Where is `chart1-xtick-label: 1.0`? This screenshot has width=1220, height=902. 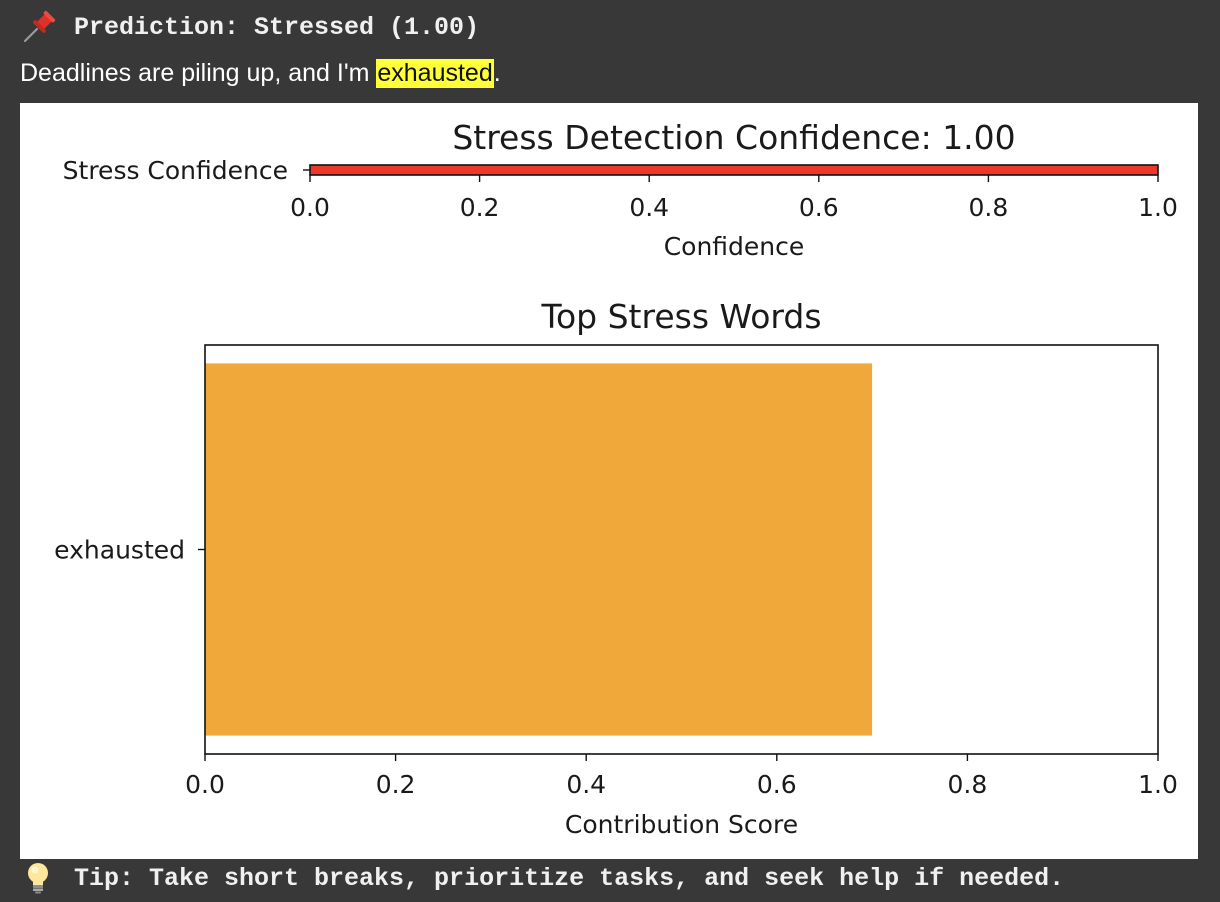 chart1-xtick-label: 1.0 is located at coordinates (1158, 207).